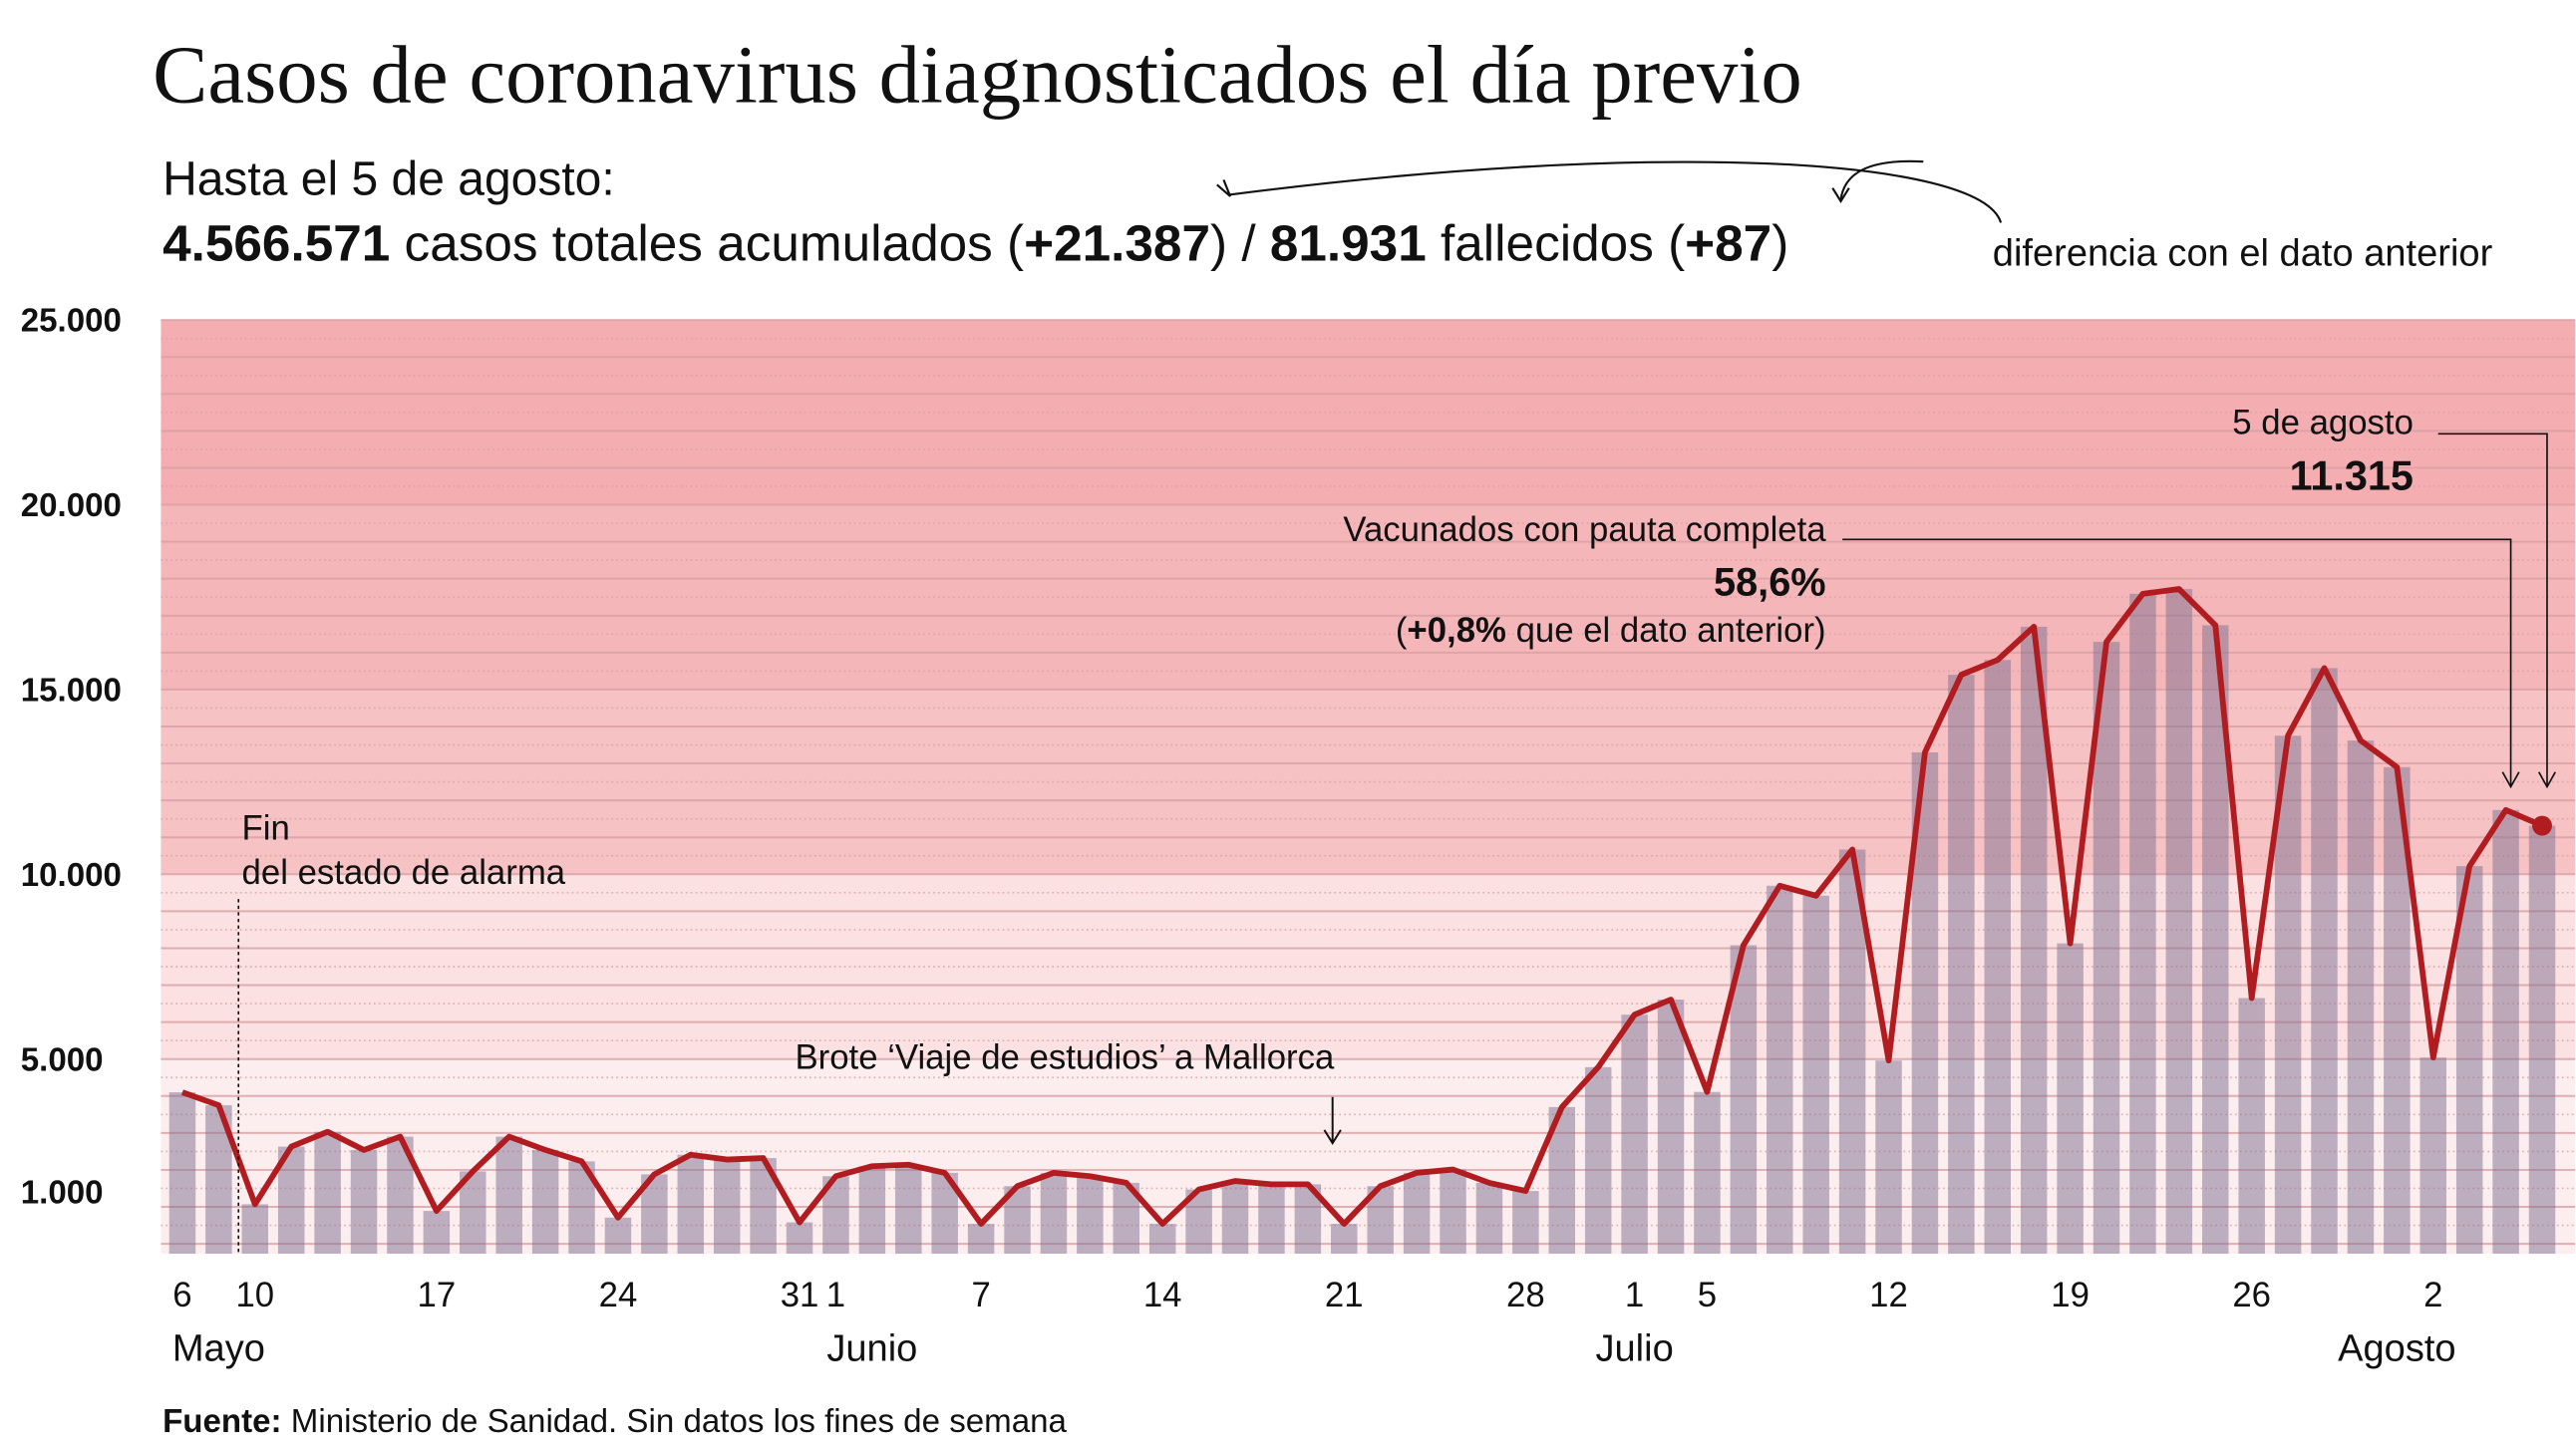 This screenshot has height=1450, width=2576. Describe the element at coordinates (1707, 1295) in the screenshot. I see `x-tick-label: 5` at that location.